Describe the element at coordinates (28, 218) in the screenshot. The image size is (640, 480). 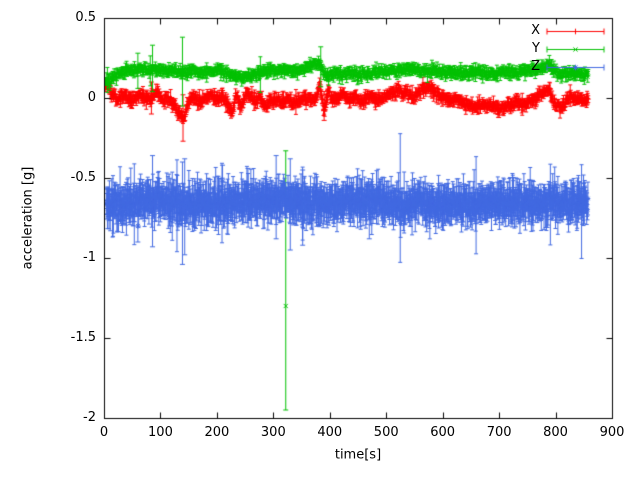
I see `y-axis-title: acceleration [g]` at that location.